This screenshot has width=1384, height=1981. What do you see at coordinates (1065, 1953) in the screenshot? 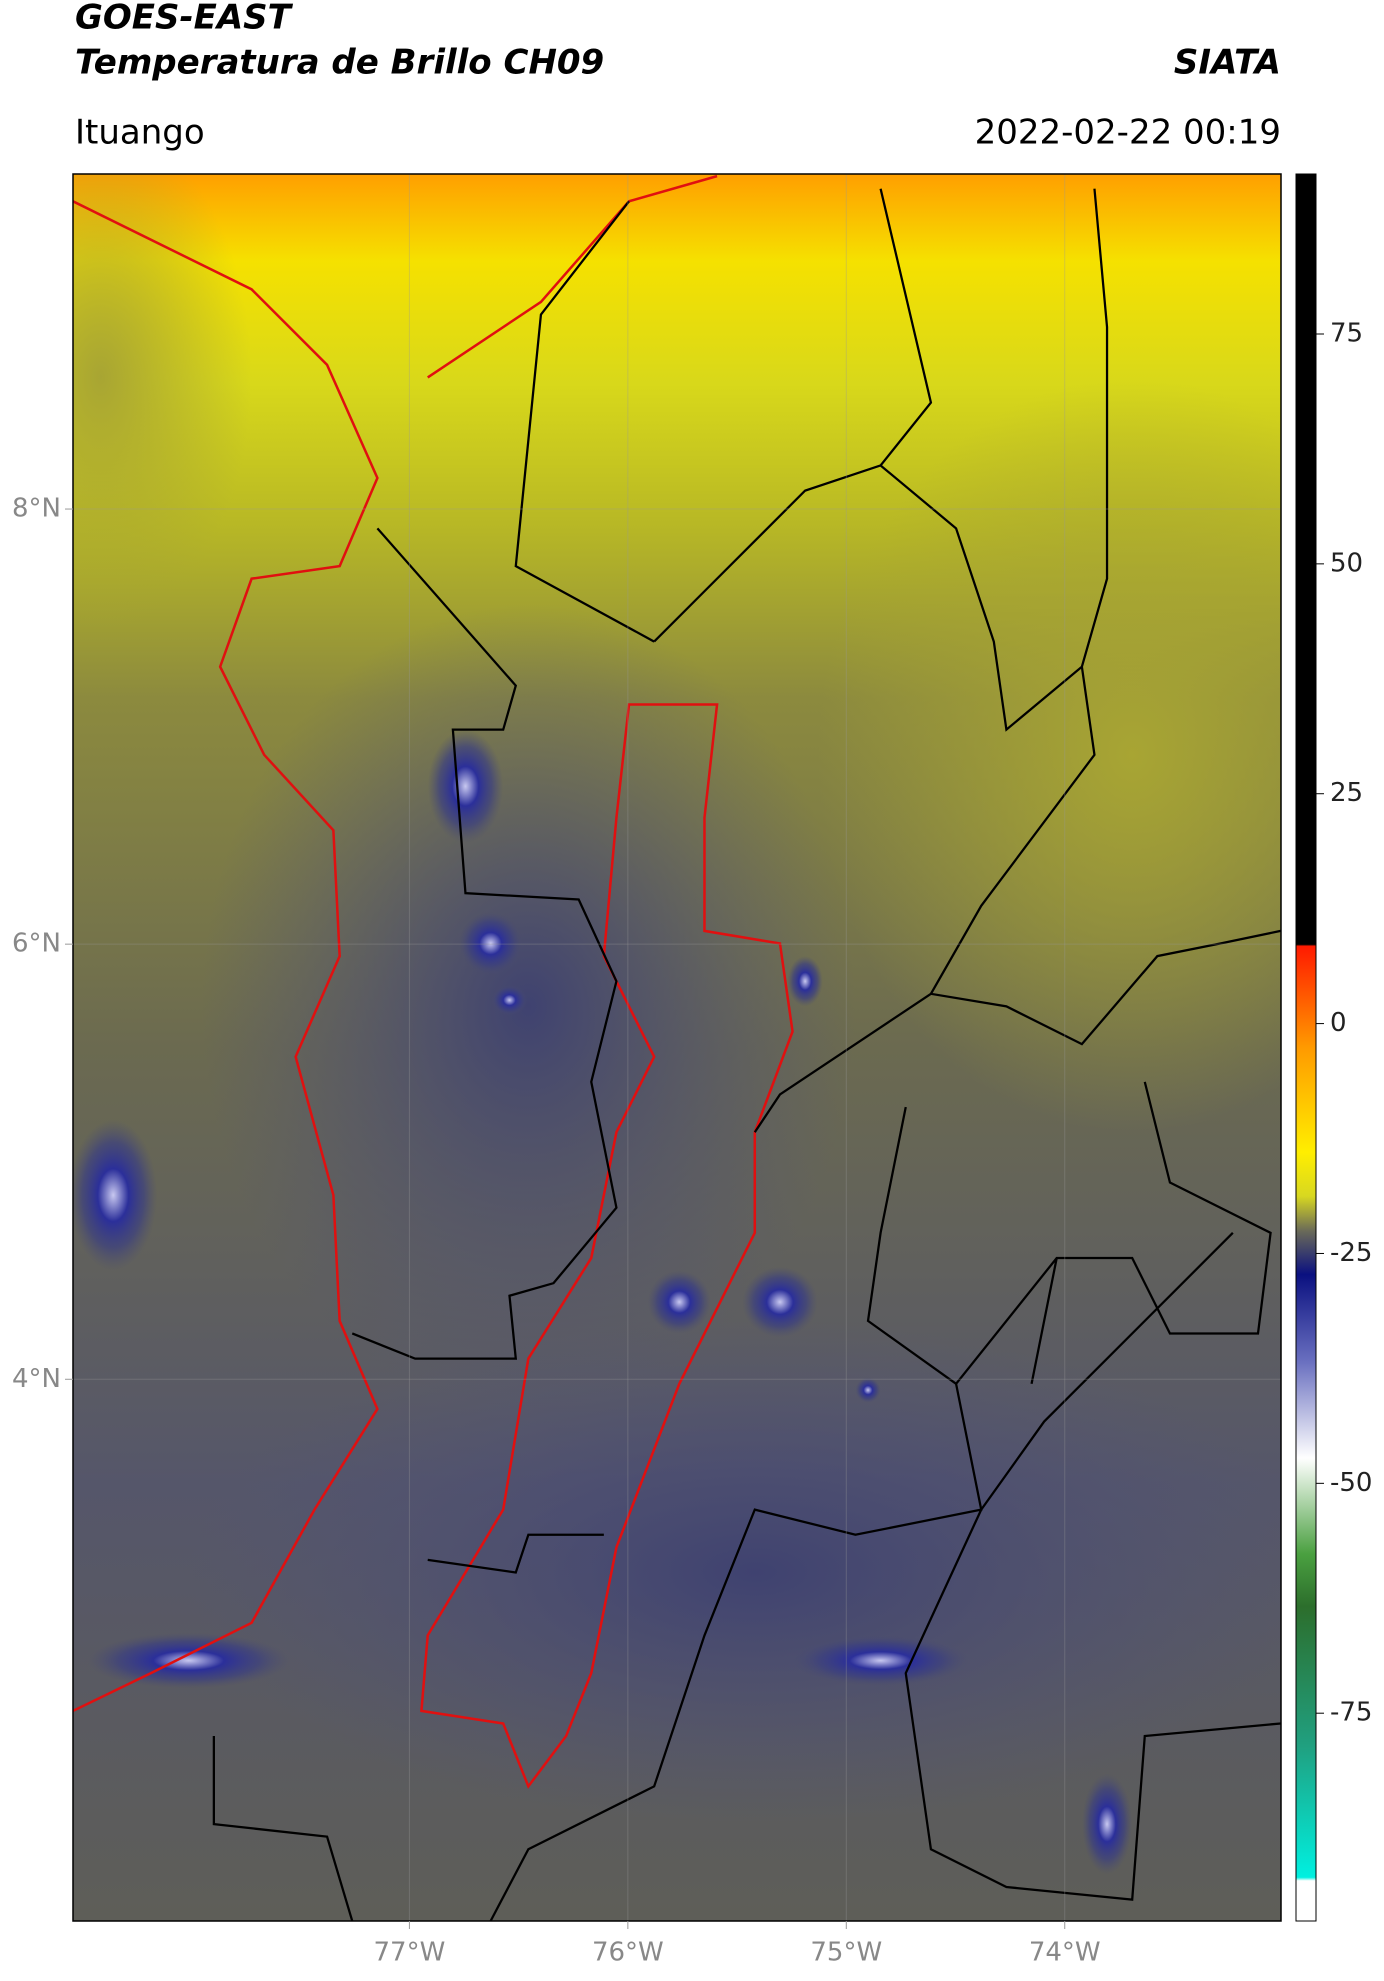
I see `lon-tick-label: 74°W` at bounding box center [1065, 1953].